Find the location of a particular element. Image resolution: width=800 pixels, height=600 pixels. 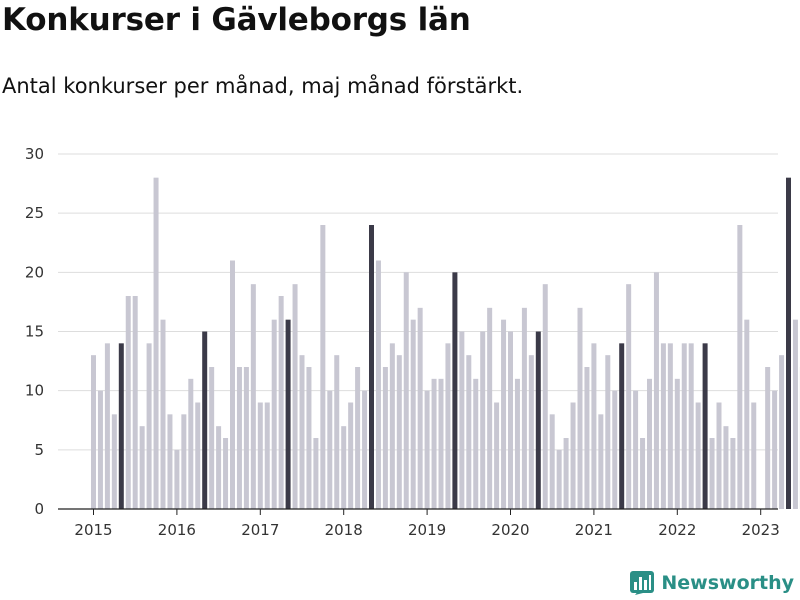

chart-title: Konkurser i Gävleborgs län is located at coordinates (236, 20).